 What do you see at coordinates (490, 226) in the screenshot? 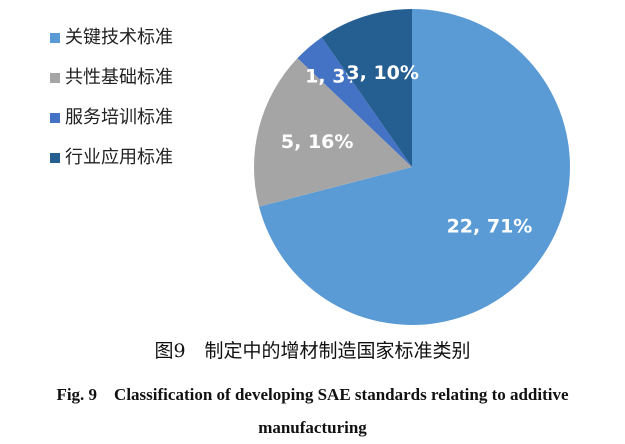
I see `data-label: 22, 71%` at bounding box center [490, 226].